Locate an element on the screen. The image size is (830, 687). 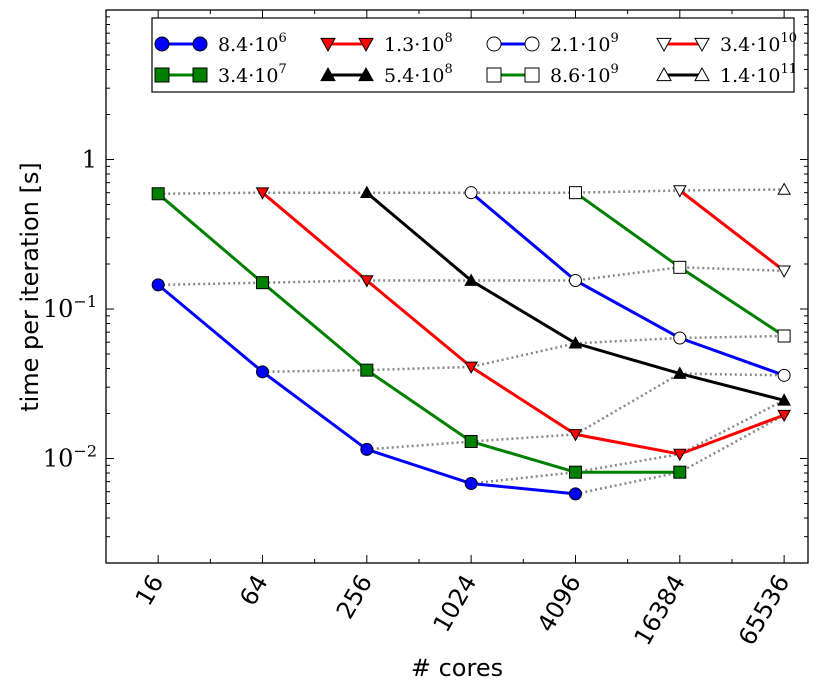
legend-entry: 1.4·1011 is located at coordinates (726, 74).